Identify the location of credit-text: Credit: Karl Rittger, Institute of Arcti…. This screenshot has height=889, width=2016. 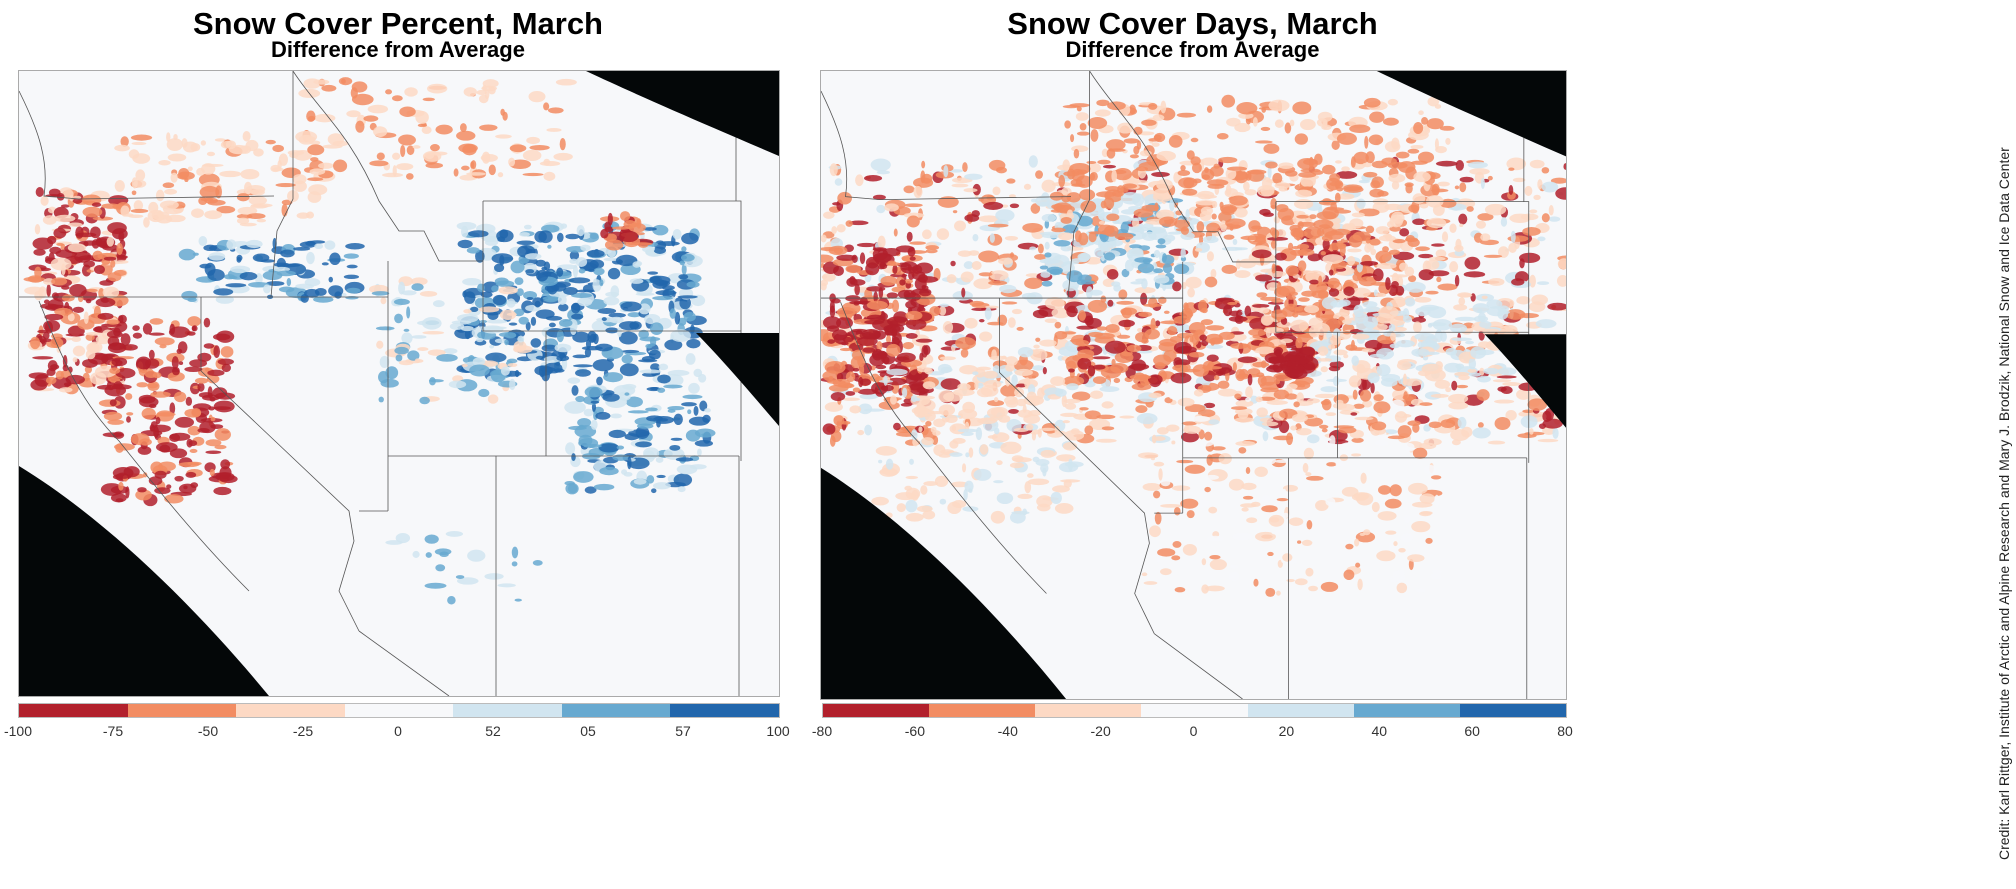
(2004, 503).